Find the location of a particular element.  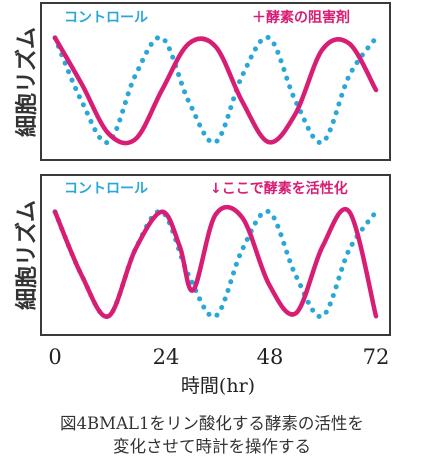

y-axis-label-bottom: 細胞リズム is located at coordinates (27, 255).